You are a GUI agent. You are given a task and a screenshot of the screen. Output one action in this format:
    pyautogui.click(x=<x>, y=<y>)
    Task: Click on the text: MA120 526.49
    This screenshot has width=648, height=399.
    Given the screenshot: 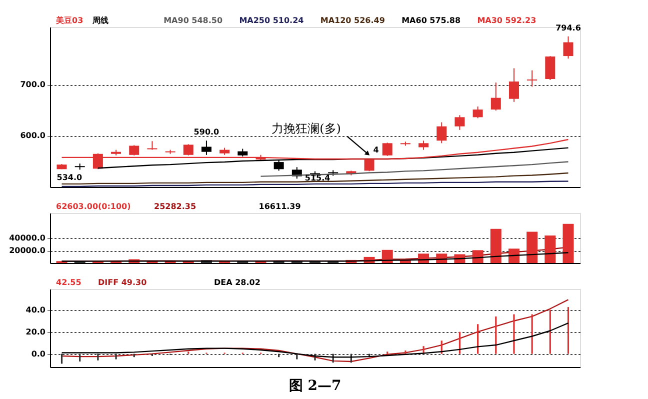 What is the action you would take?
    pyautogui.click(x=353, y=20)
    